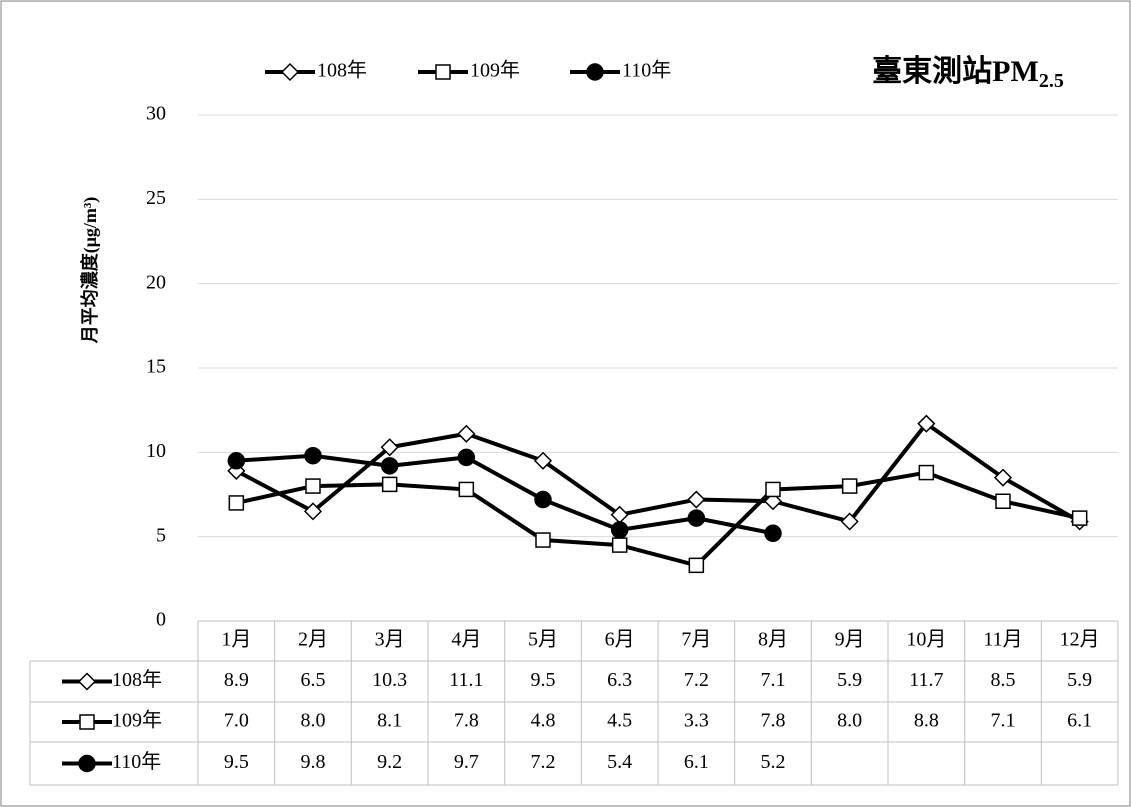 The width and height of the screenshot is (1131, 807). I want to click on x-tick-label: 3月, so click(390, 640).